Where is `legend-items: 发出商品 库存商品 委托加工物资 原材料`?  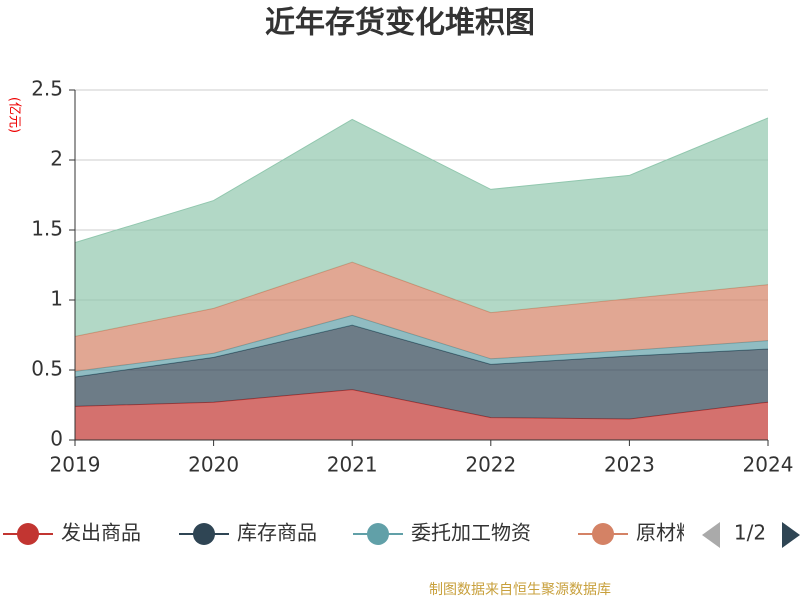
legend-items: 发出商品 库存商品 委托加工物资 原材料 is located at coordinates (349, 533).